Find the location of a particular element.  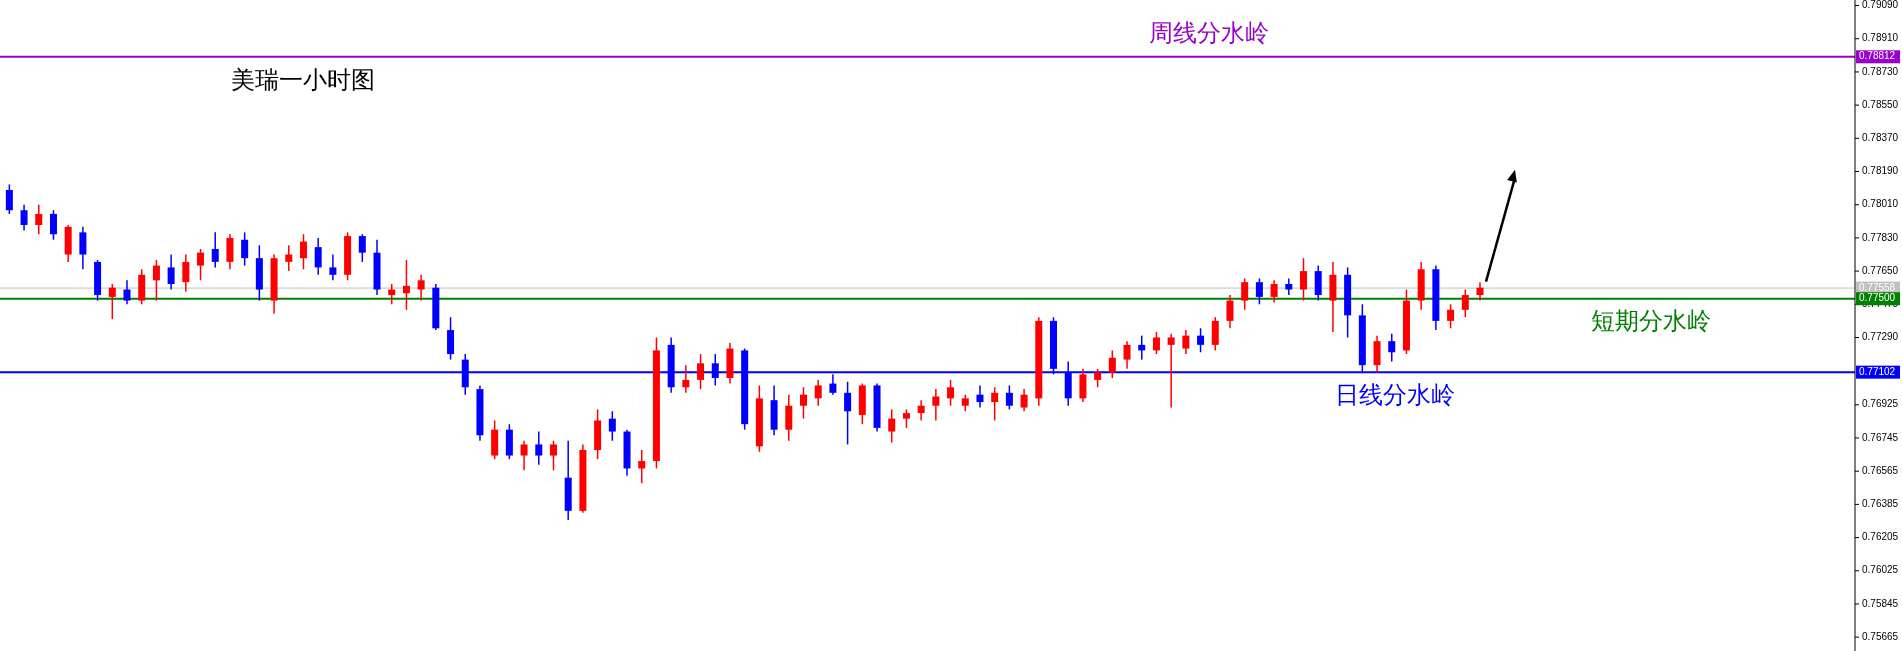

y-tick-label: 0.76565 is located at coordinates (1880, 470).